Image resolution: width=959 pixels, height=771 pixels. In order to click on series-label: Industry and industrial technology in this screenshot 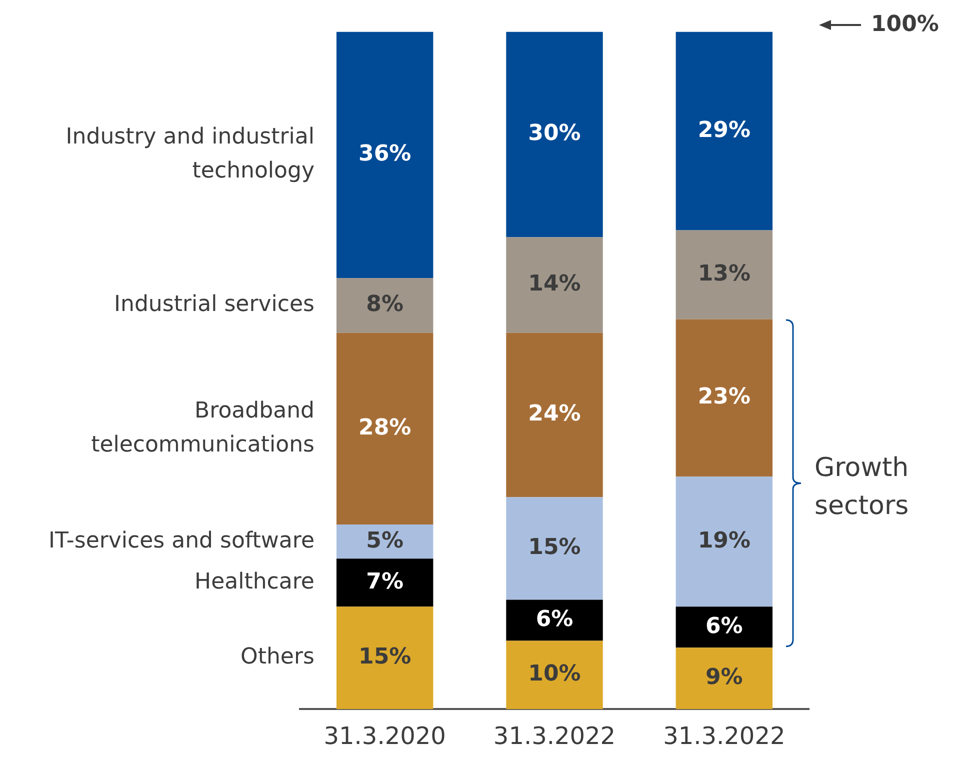, I will do `click(190, 154)`.